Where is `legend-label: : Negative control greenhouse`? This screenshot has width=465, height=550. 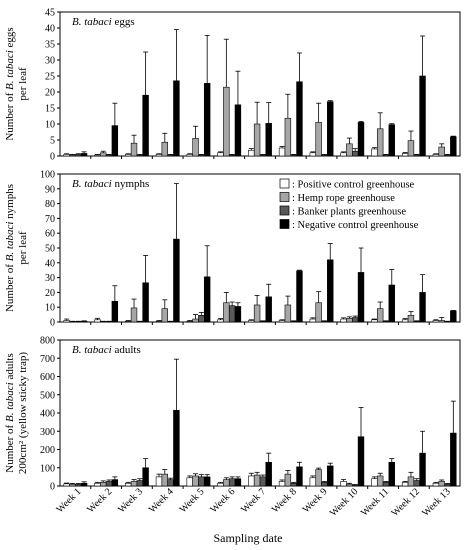
legend-label: : Negative control greenhouse is located at coordinates (355, 225).